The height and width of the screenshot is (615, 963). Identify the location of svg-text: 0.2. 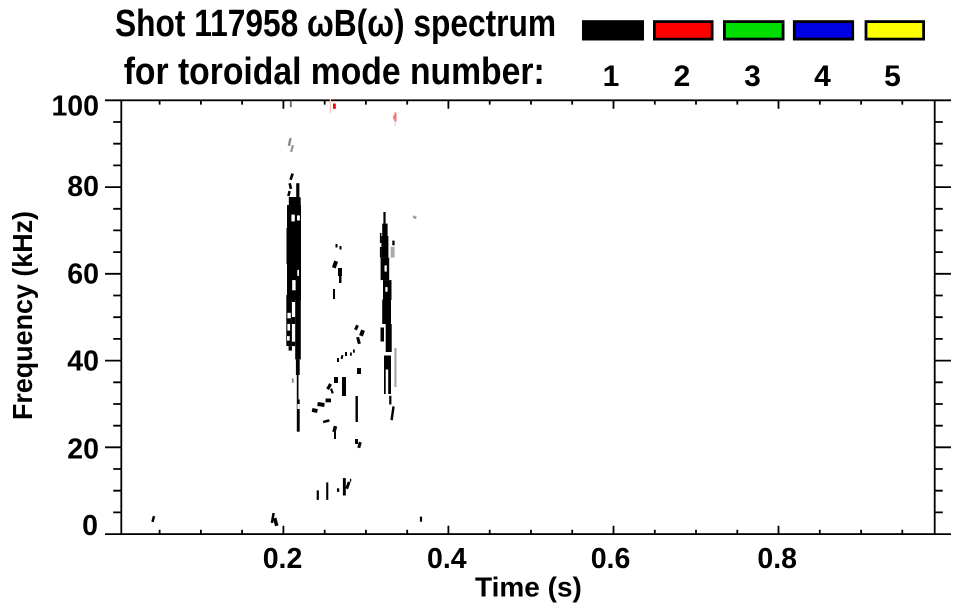
(283, 559).